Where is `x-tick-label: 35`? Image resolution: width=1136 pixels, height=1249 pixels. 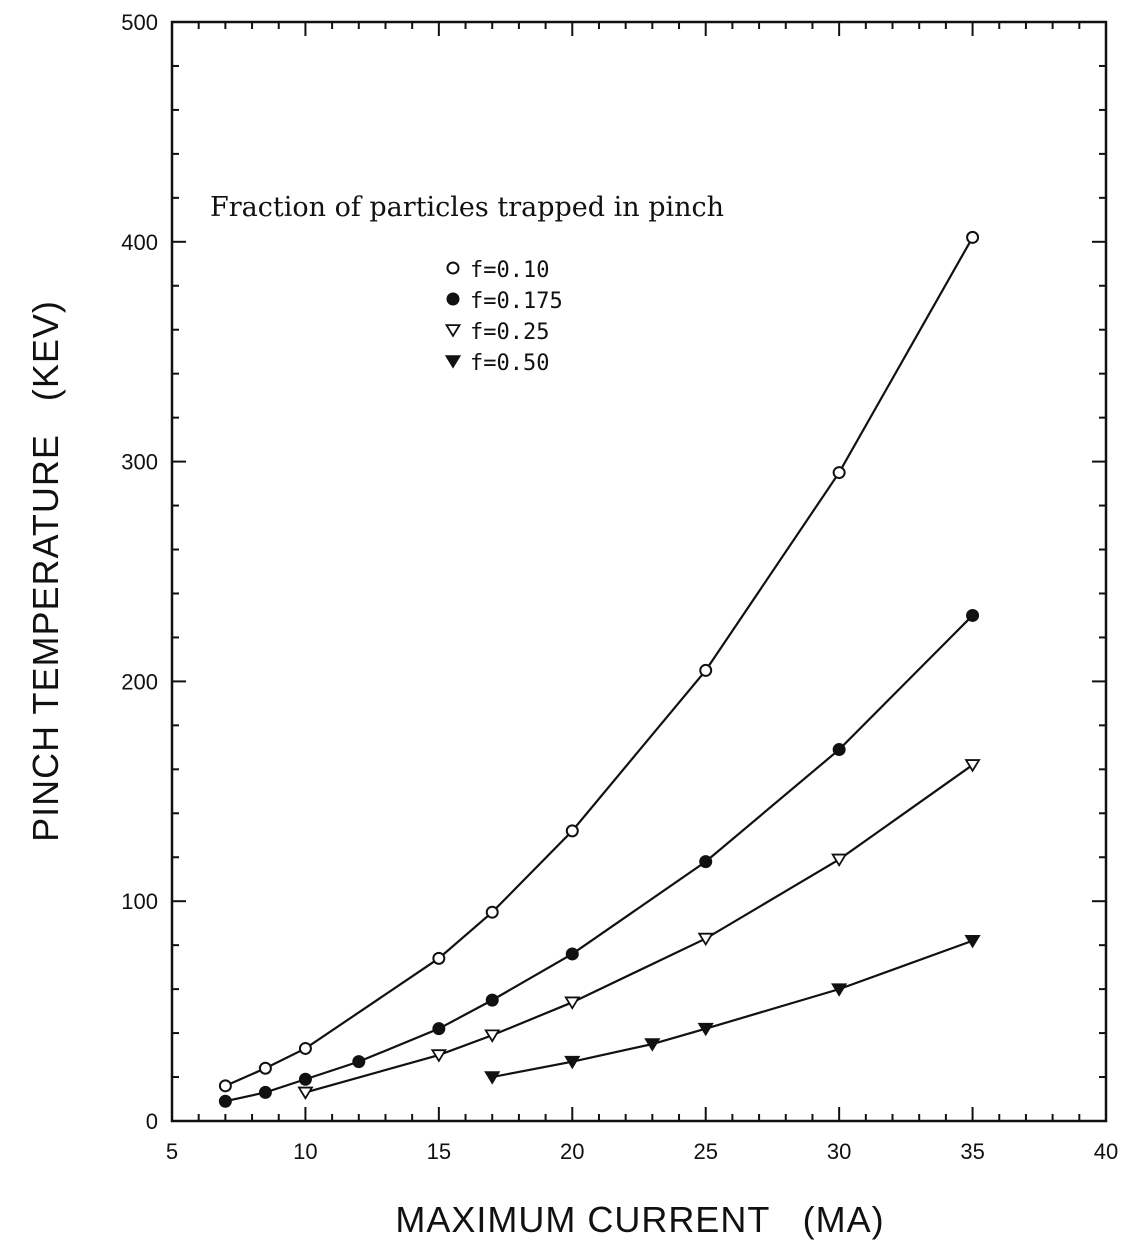
x-tick-label: 35 is located at coordinates (972, 1151).